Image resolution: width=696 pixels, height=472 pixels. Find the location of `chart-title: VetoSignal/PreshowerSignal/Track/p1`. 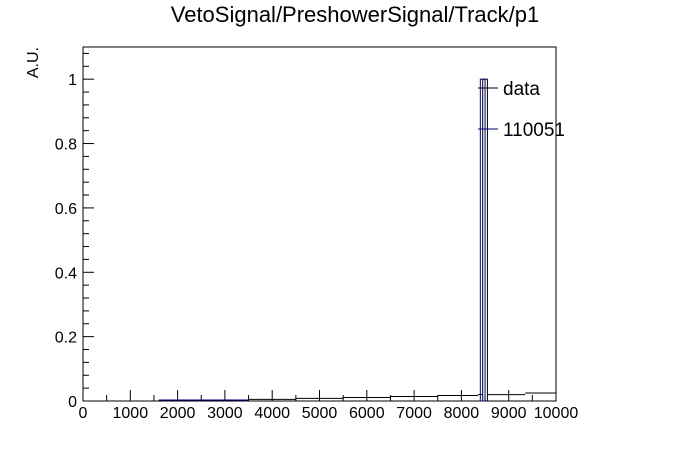

chart-title: VetoSignal/PreshowerSignal/Track/p1 is located at coordinates (355, 14).